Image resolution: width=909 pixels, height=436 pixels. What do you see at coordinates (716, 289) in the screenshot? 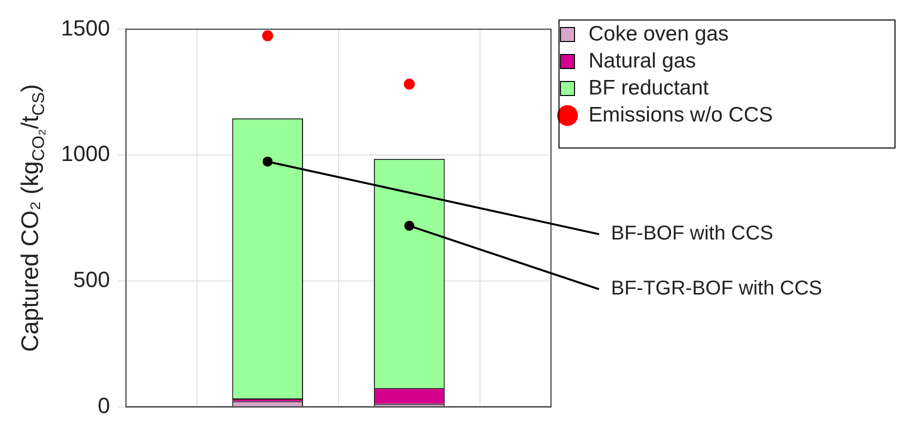
I see `text: BF-TGR-BOF with CCS` at bounding box center [716, 289].